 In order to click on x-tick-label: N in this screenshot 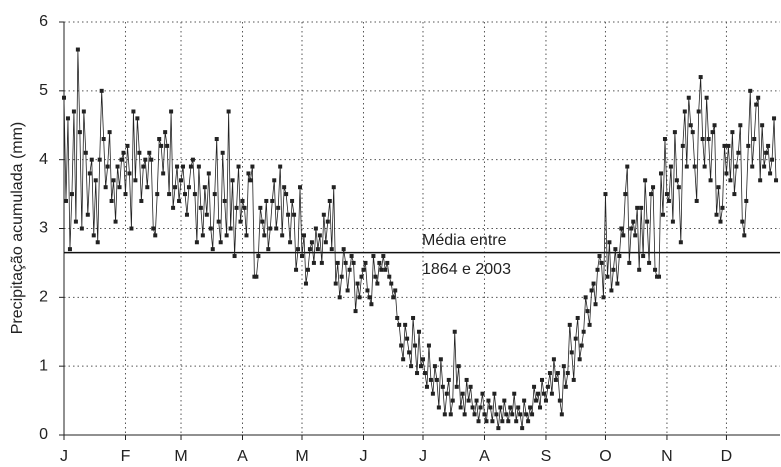, I will do `click(667, 456)`.